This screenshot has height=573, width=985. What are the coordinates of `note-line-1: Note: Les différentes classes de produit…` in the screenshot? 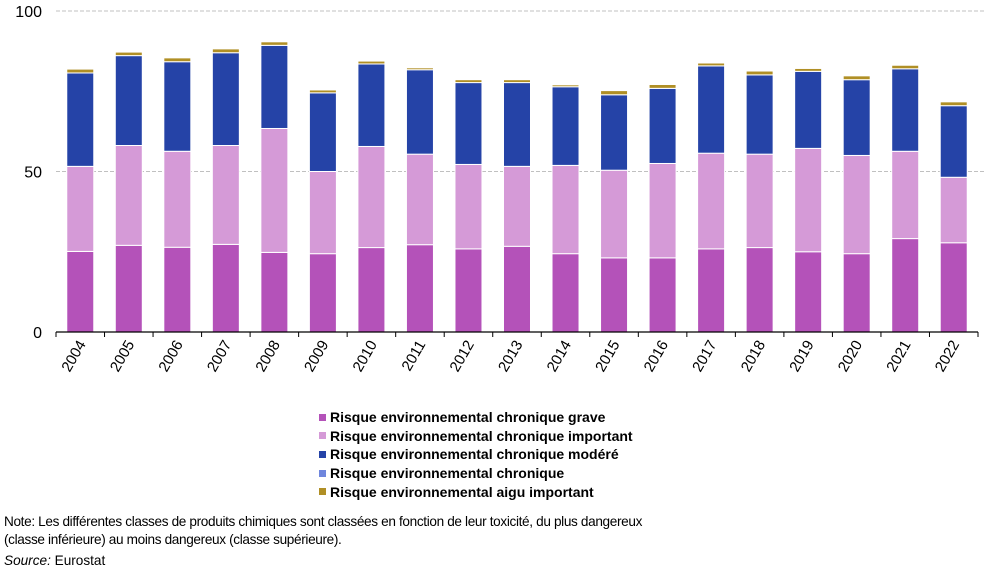 It's located at (323, 521).